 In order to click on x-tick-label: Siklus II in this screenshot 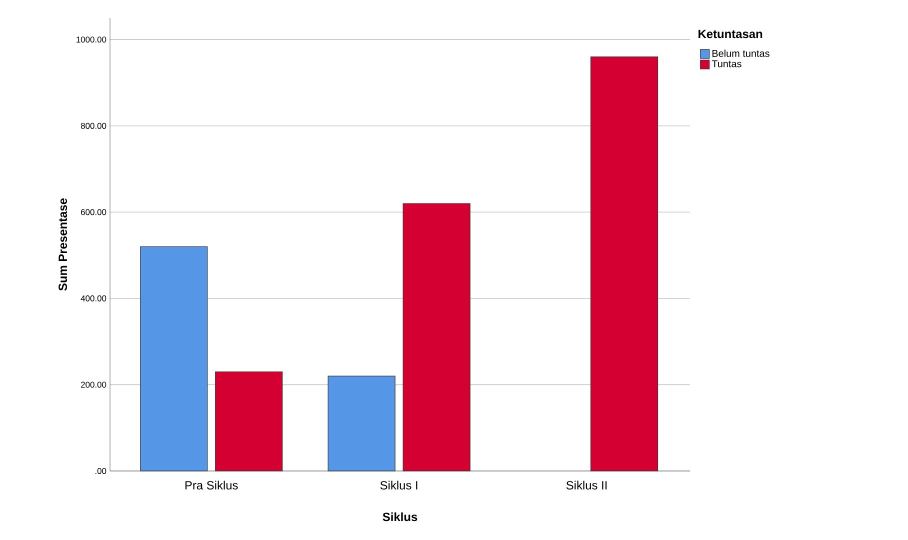, I will do `click(586, 485)`.